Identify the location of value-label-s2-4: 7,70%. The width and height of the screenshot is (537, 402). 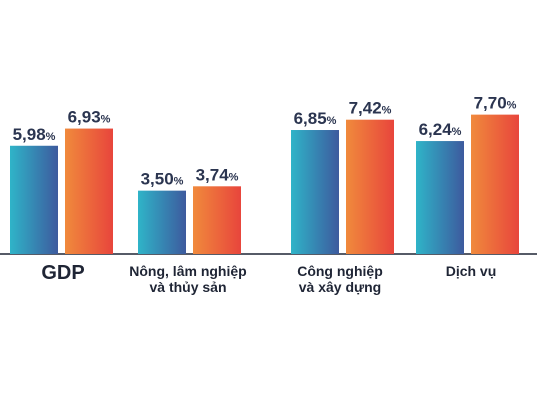
(495, 103).